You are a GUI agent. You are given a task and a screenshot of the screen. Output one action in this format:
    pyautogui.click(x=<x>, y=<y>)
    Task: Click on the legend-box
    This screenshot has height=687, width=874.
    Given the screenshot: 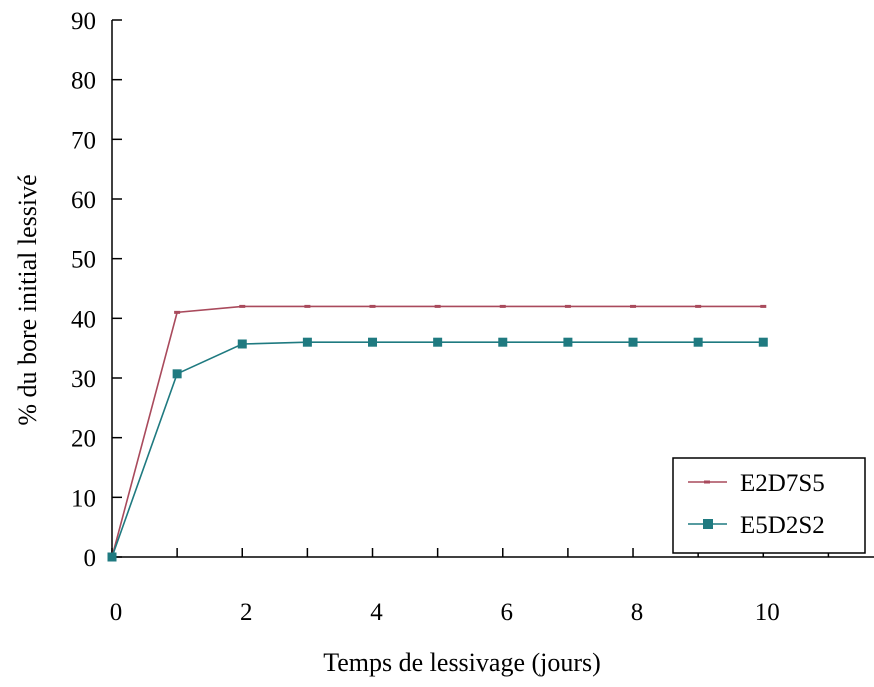 What is the action you would take?
    pyautogui.click(x=769, y=505)
    